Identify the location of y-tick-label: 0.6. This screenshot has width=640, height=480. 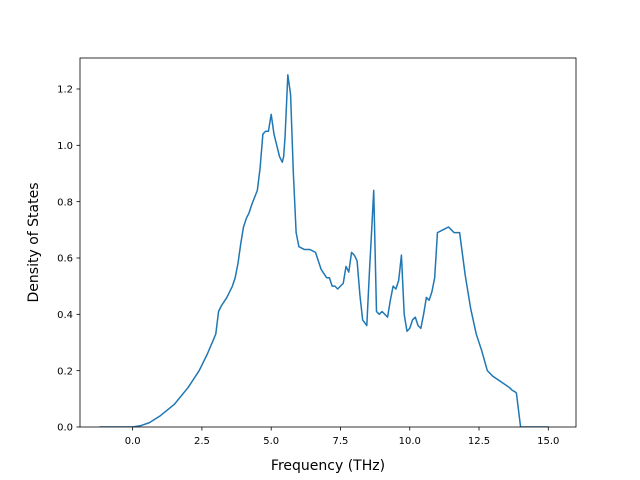
(65, 259).